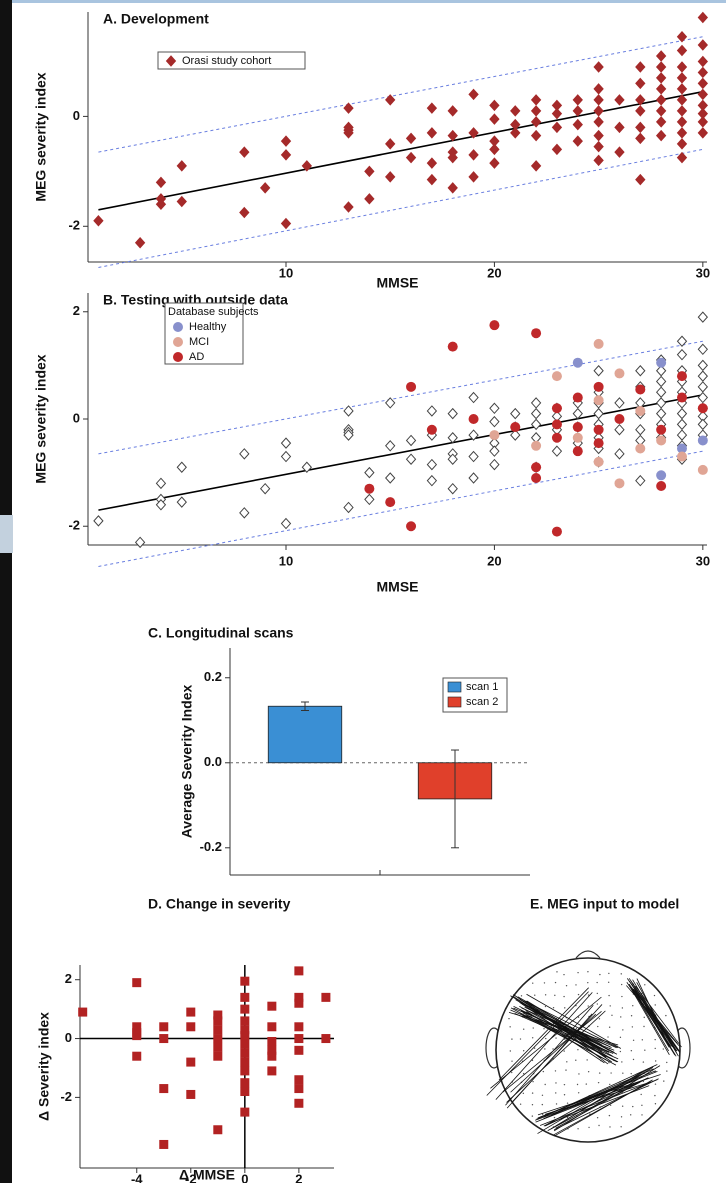 The image size is (726, 1183). Describe the element at coordinates (211, 846) in the screenshot. I see `y-tick-label: -0.2` at that location.